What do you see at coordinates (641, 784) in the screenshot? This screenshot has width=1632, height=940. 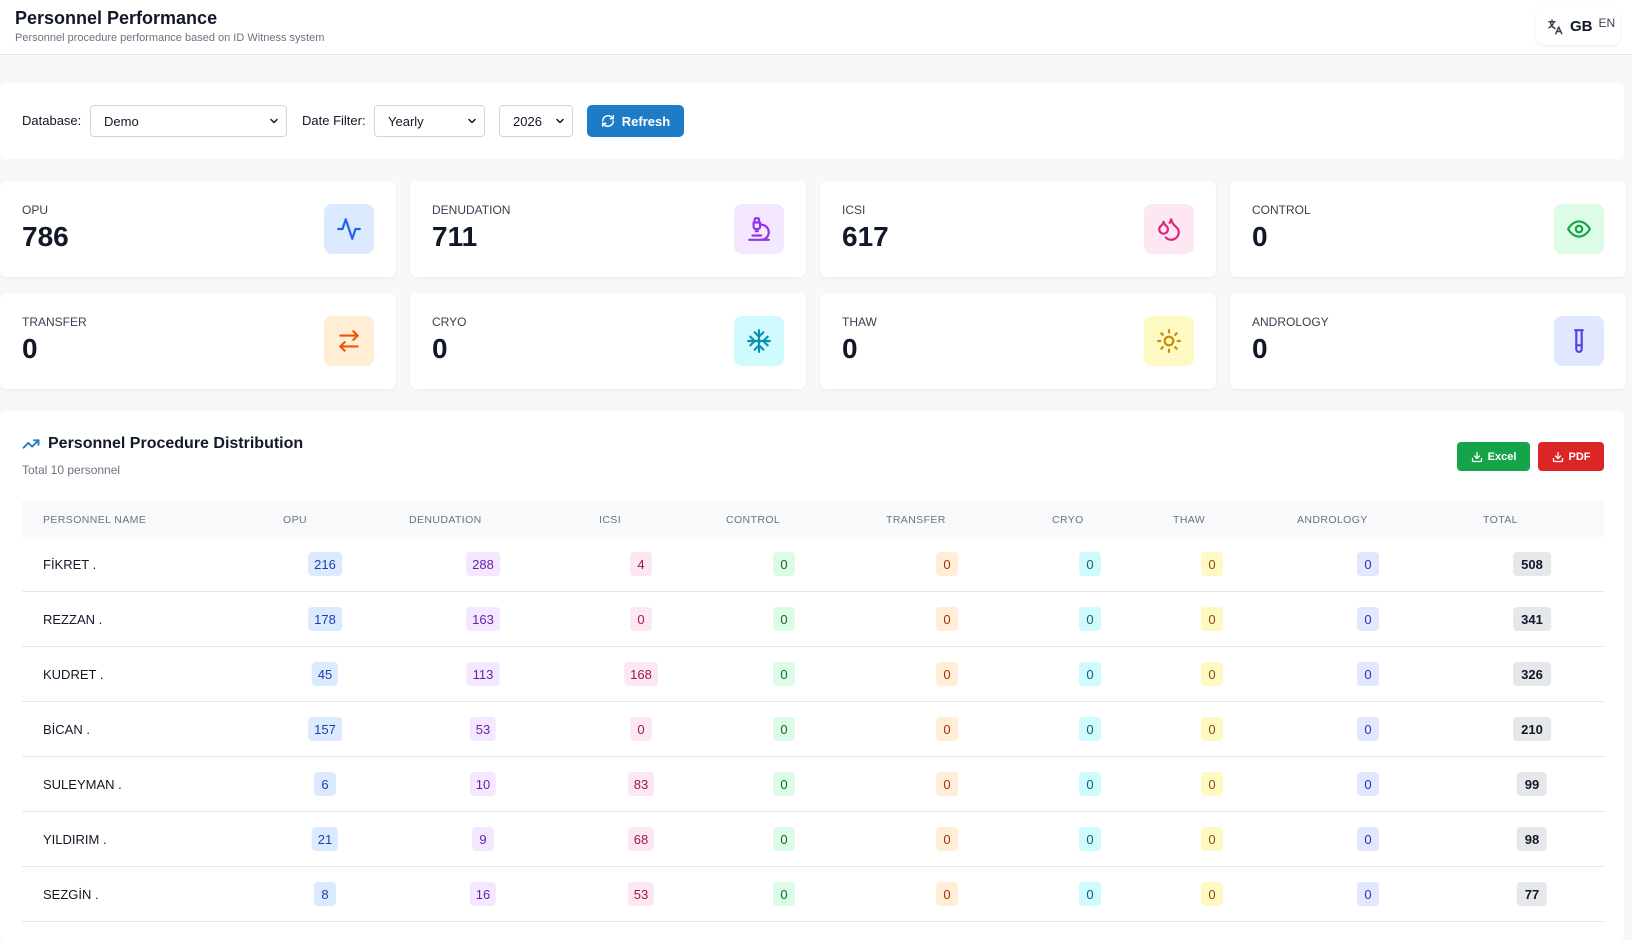 I see `icsi-count-badge: 83` at bounding box center [641, 784].